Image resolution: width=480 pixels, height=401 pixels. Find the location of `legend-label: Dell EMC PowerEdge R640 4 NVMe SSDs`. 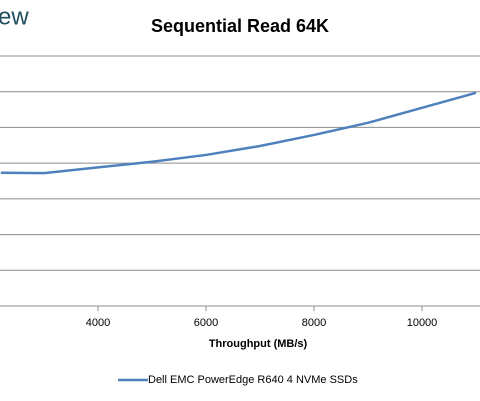

legend-label: Dell EMC PowerEdge R640 4 NVMe SSDs is located at coordinates (253, 380).